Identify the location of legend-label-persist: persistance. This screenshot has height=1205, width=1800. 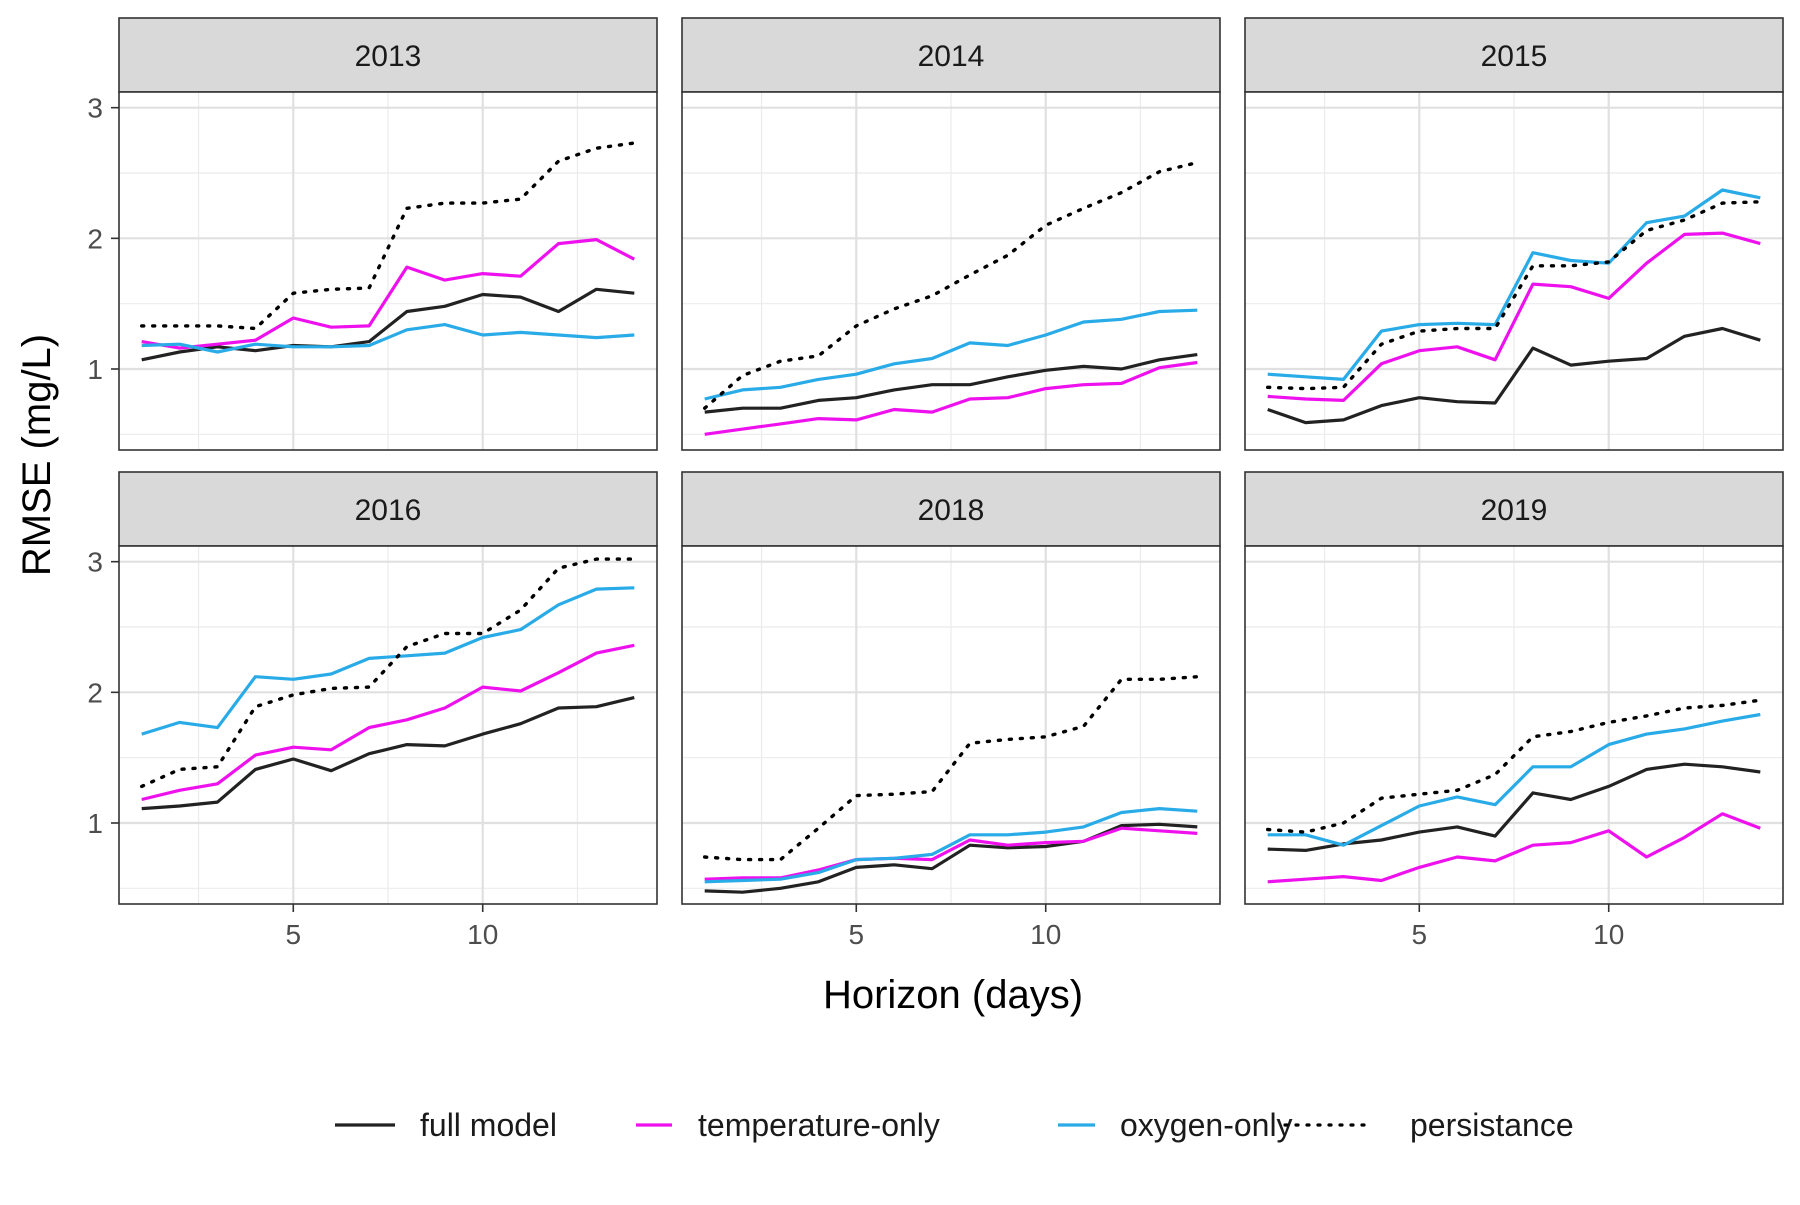
(1492, 1125).